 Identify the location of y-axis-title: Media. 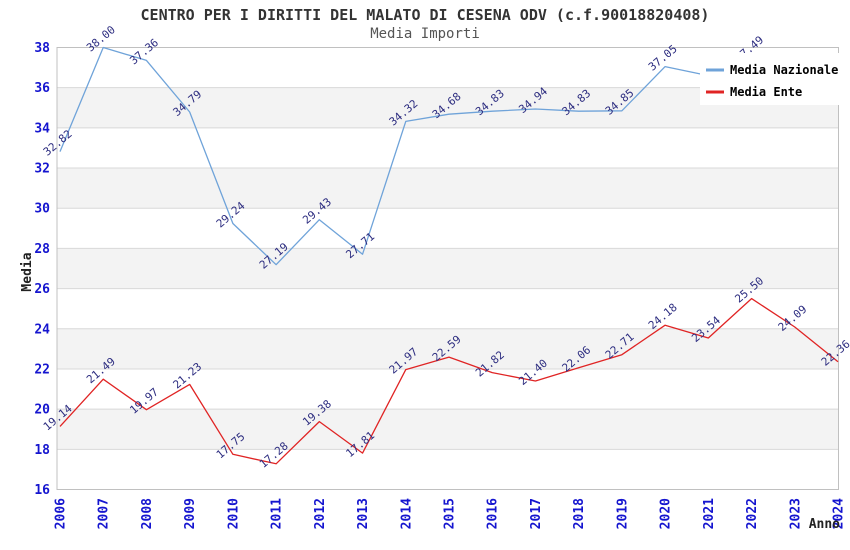
(27, 271).